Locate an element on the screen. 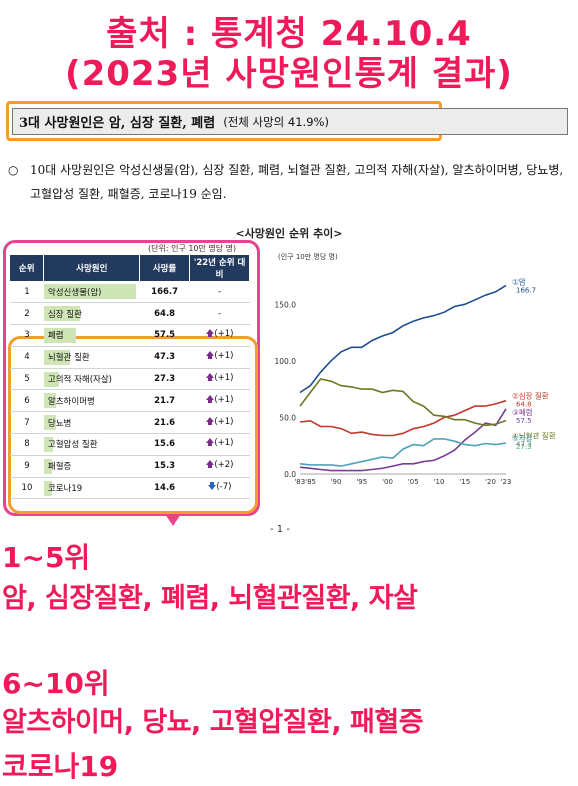 This screenshot has width=578, height=786. rank-cell: 8 is located at coordinates (27, 444).